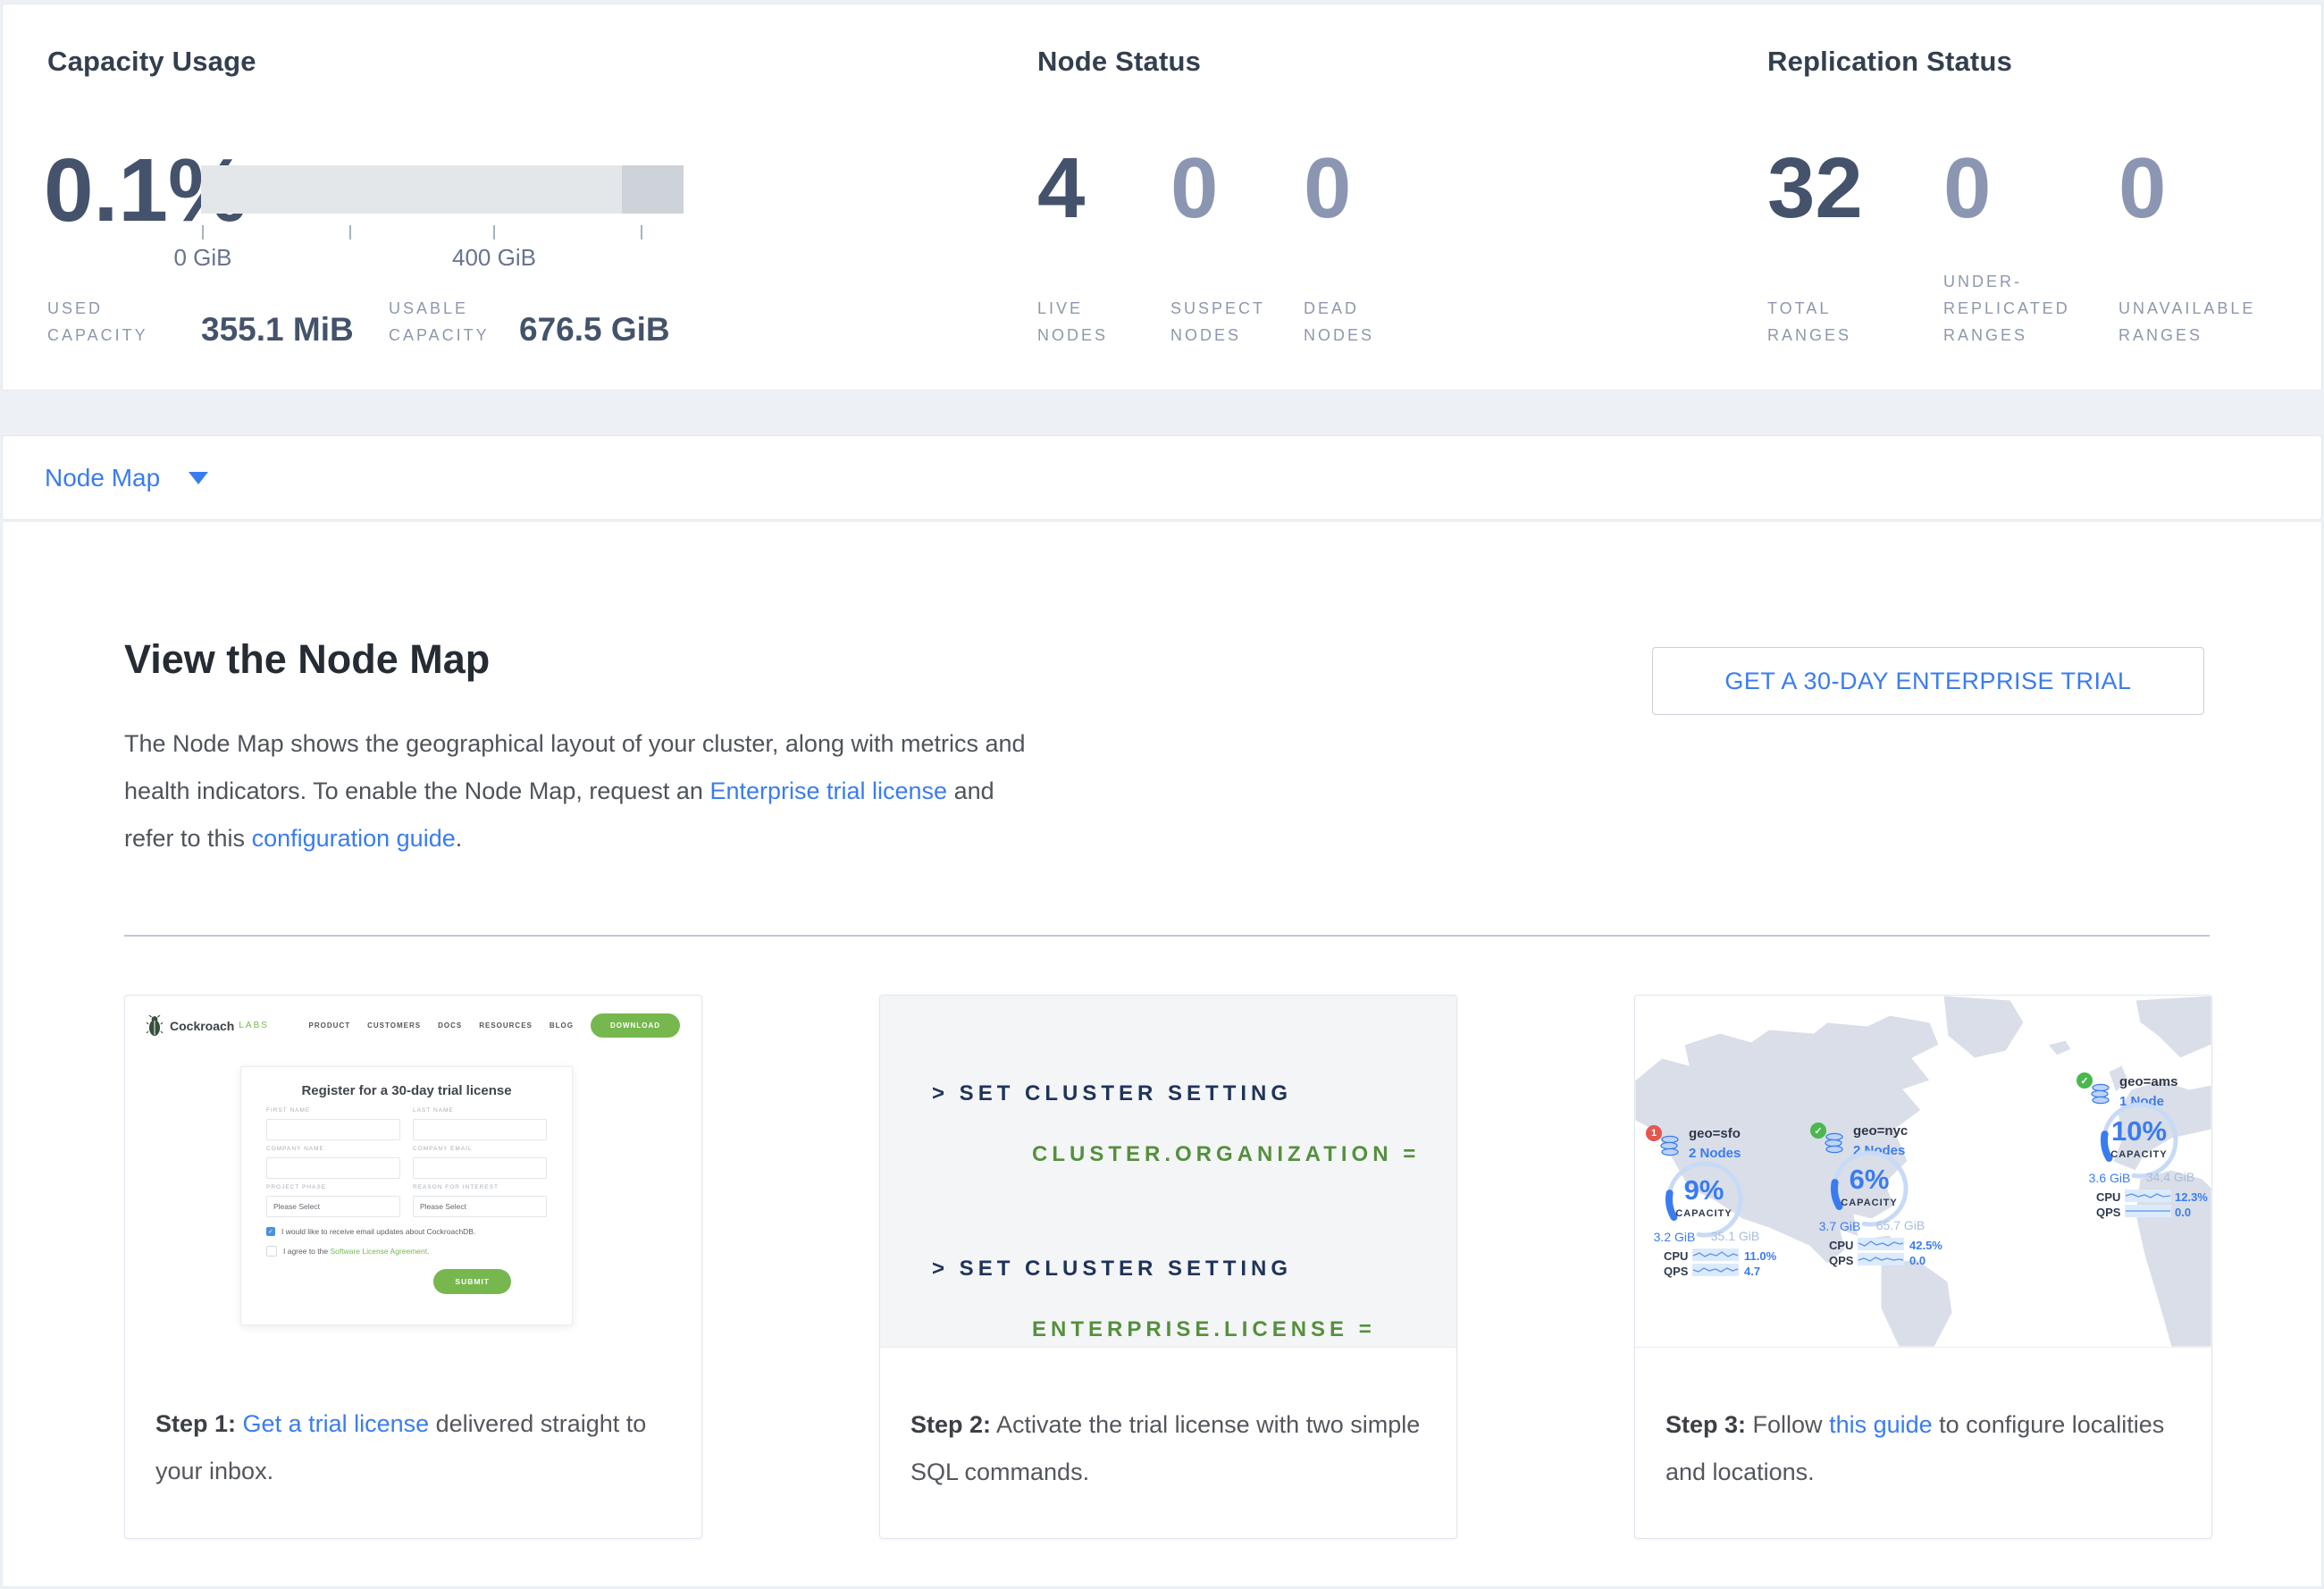 Image resolution: width=2324 pixels, height=1589 pixels. I want to click on alert-badge-icon: 1, so click(1654, 1133).